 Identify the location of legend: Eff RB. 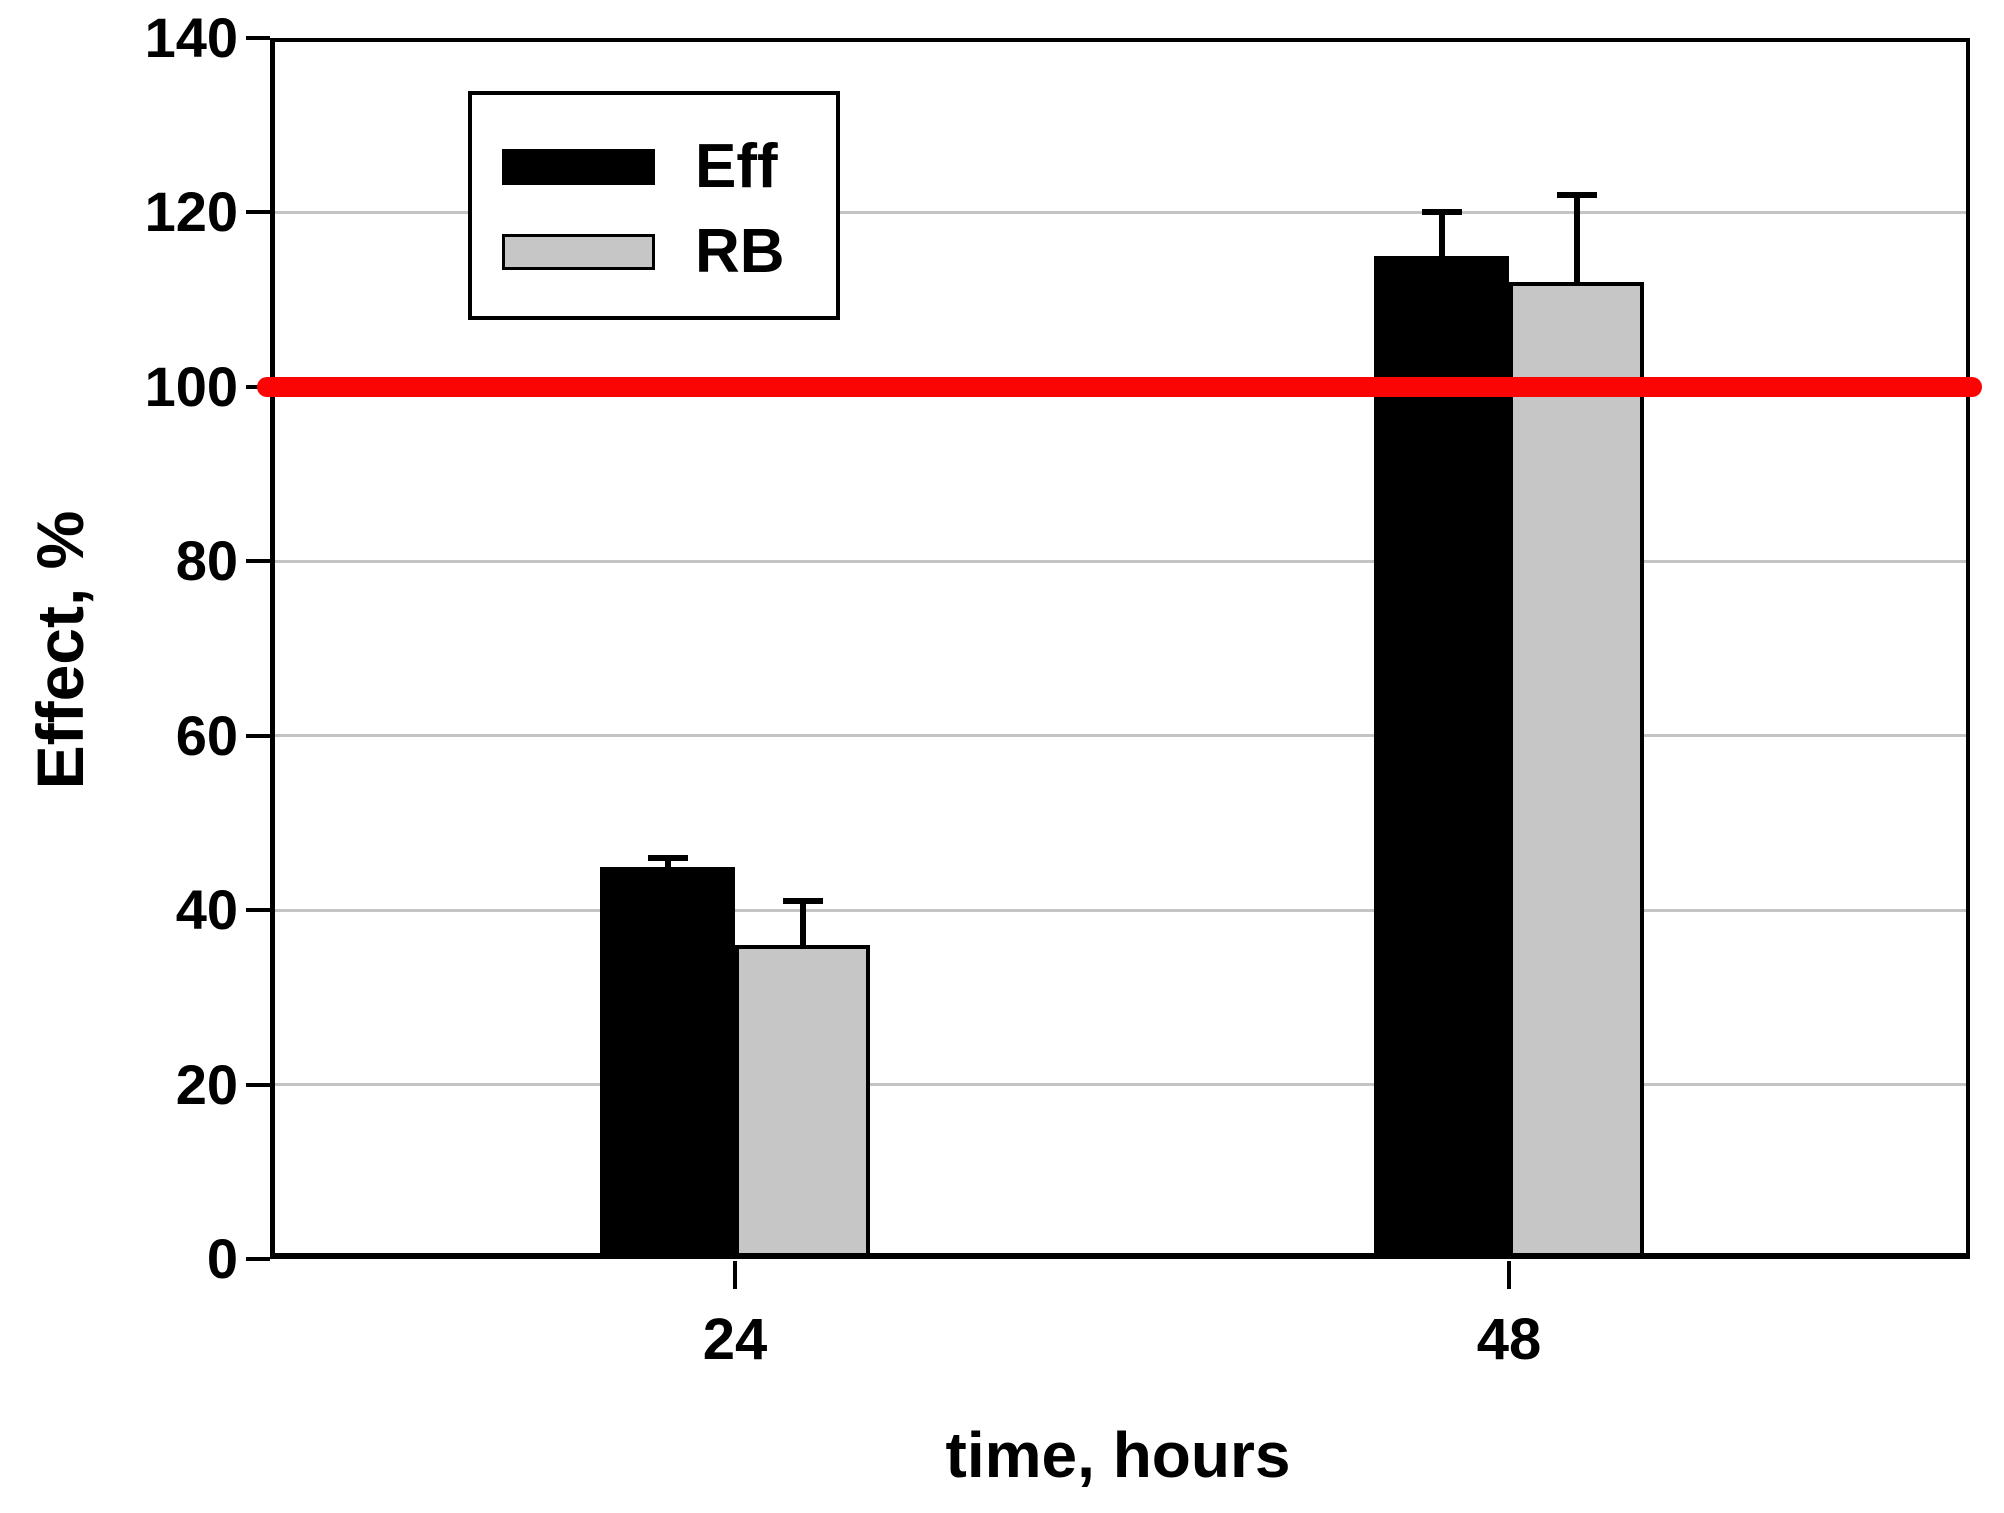
(654, 205).